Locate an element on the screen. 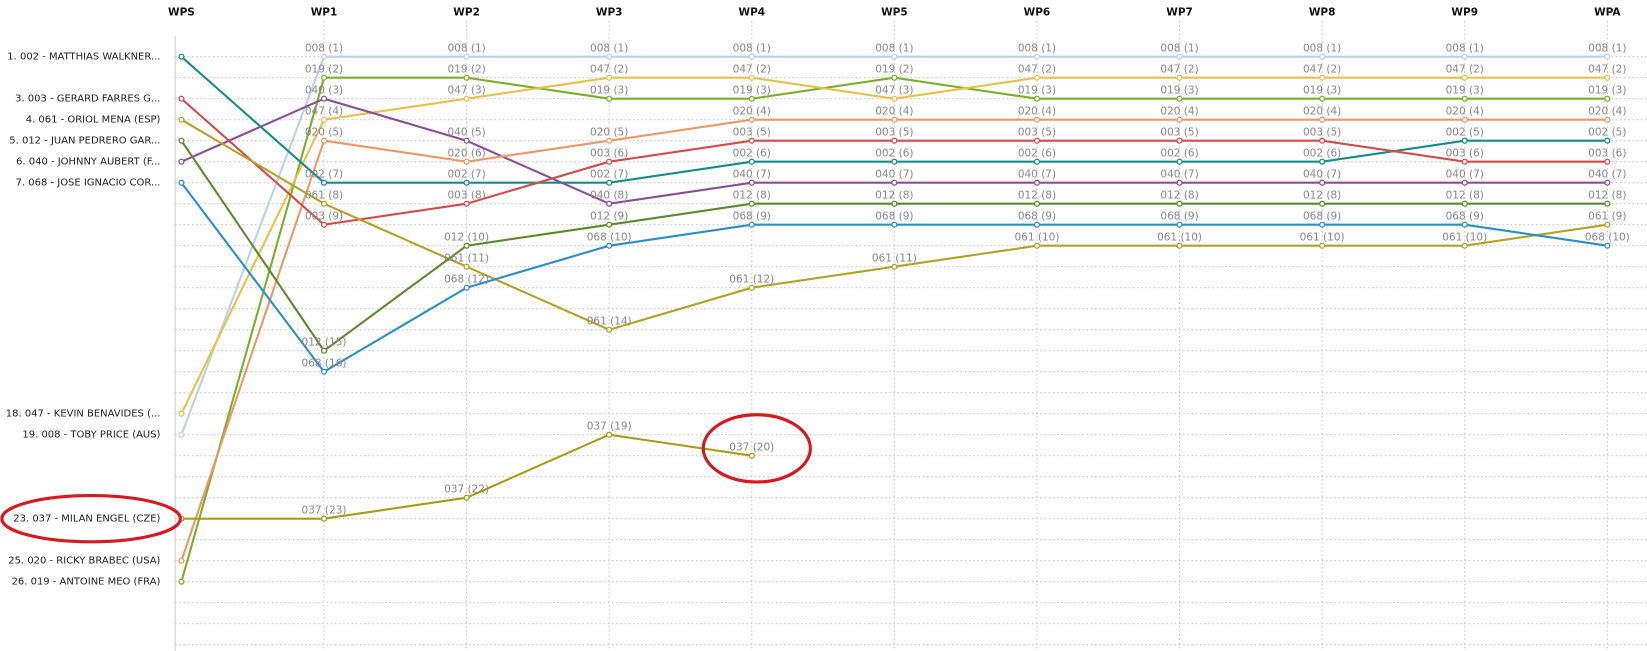  waypoint-label: WP1 is located at coordinates (324, 13).